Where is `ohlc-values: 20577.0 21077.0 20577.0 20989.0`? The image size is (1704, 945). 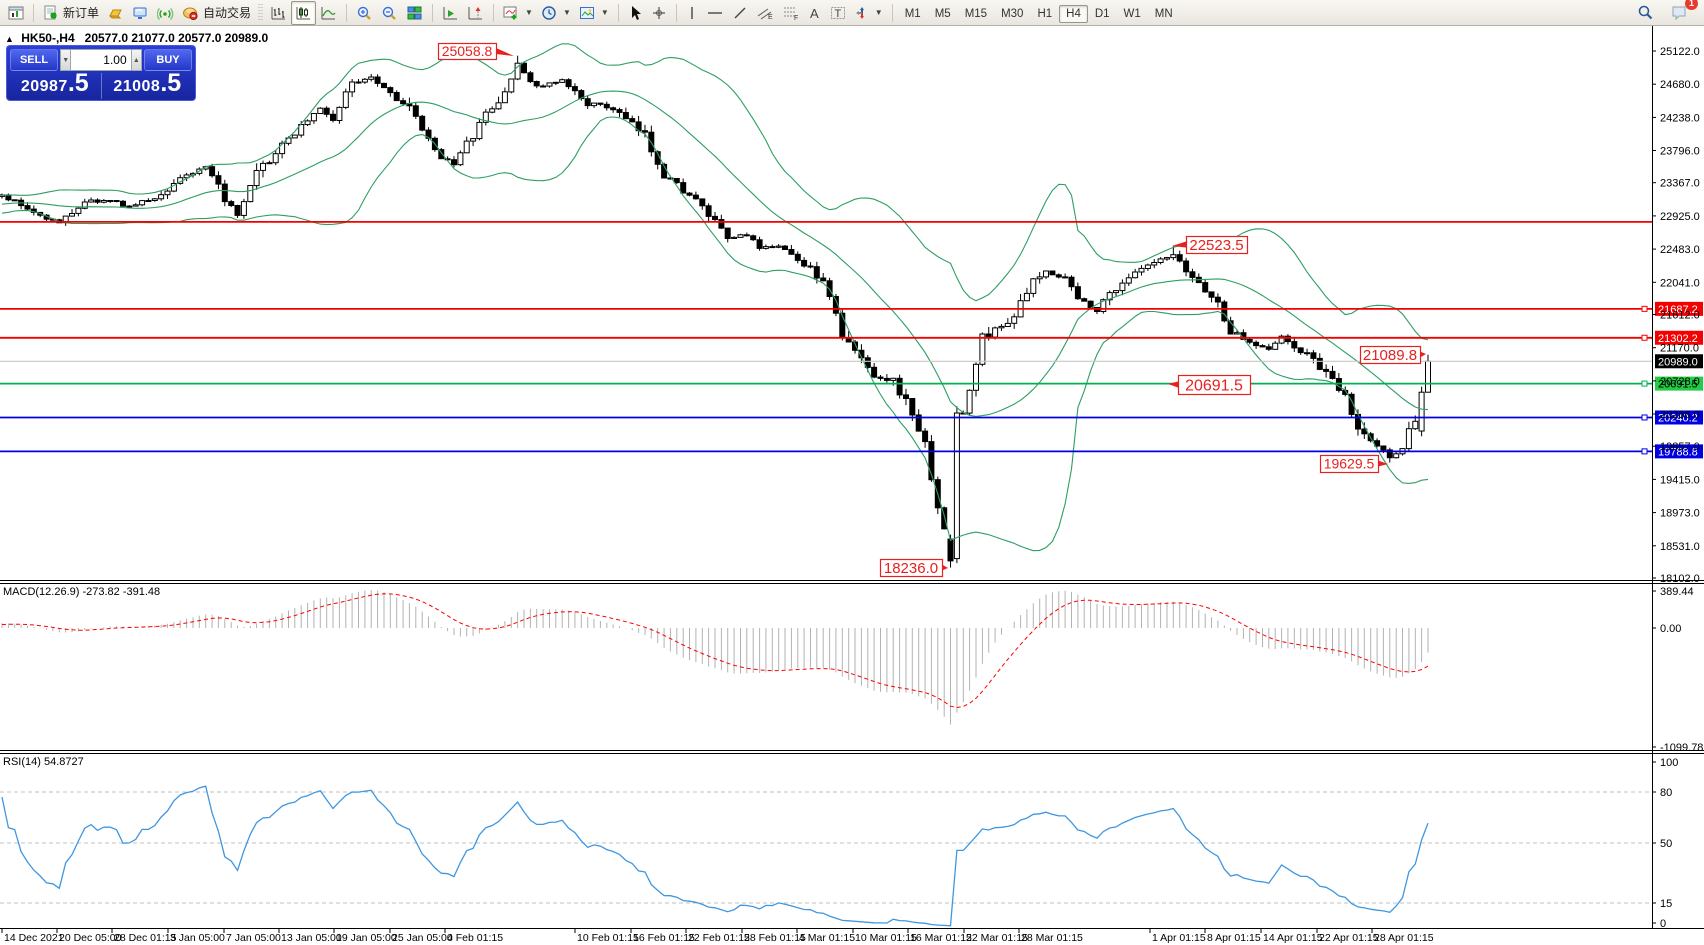 ohlc-values: 20577.0 21077.0 20577.0 20989.0 is located at coordinates (176, 38).